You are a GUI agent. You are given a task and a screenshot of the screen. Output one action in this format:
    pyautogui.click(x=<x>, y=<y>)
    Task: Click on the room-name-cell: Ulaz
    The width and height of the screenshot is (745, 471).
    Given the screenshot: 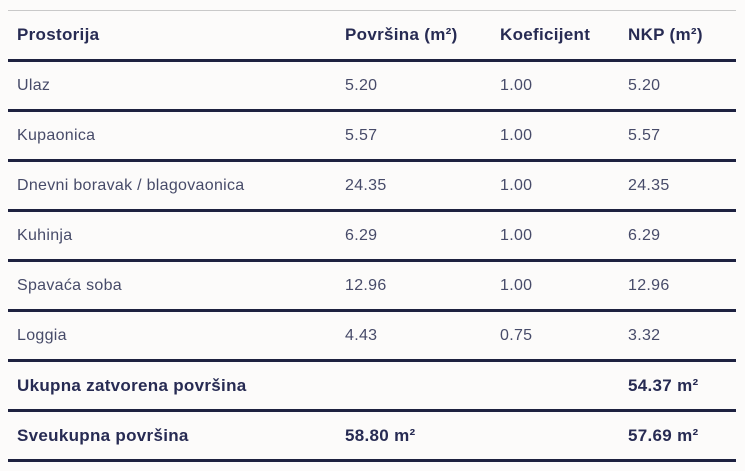 What is the action you would take?
    pyautogui.click(x=176, y=86)
    